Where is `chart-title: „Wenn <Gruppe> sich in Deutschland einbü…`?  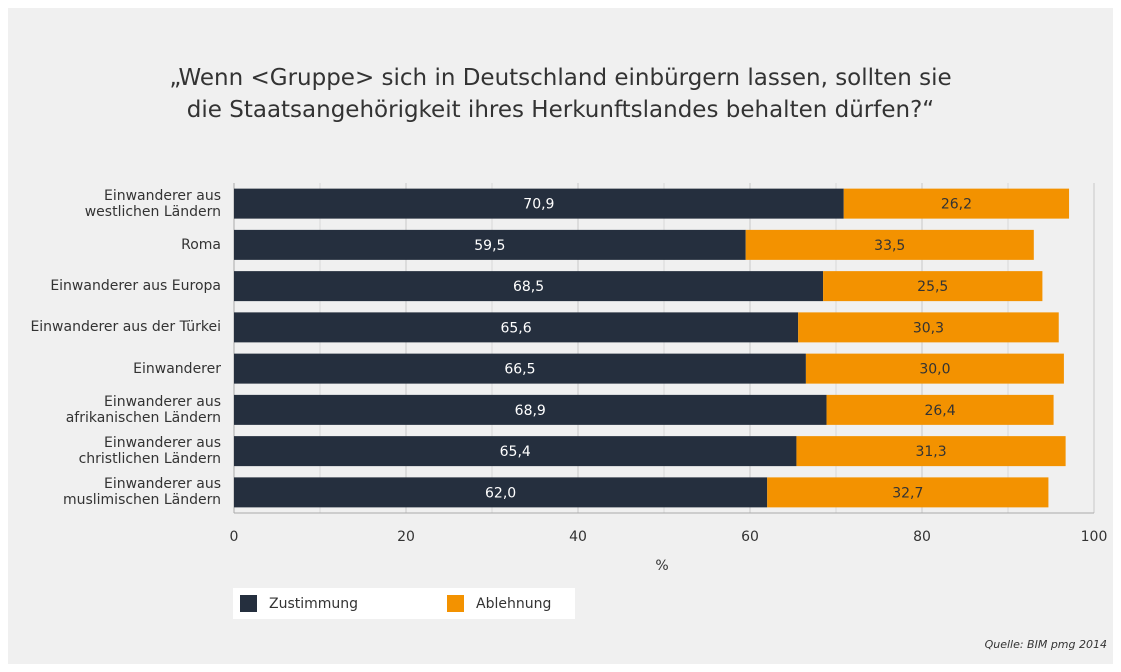
chart-title: „Wenn <Gruppe> sich in Deutschland einbü… is located at coordinates (560, 94).